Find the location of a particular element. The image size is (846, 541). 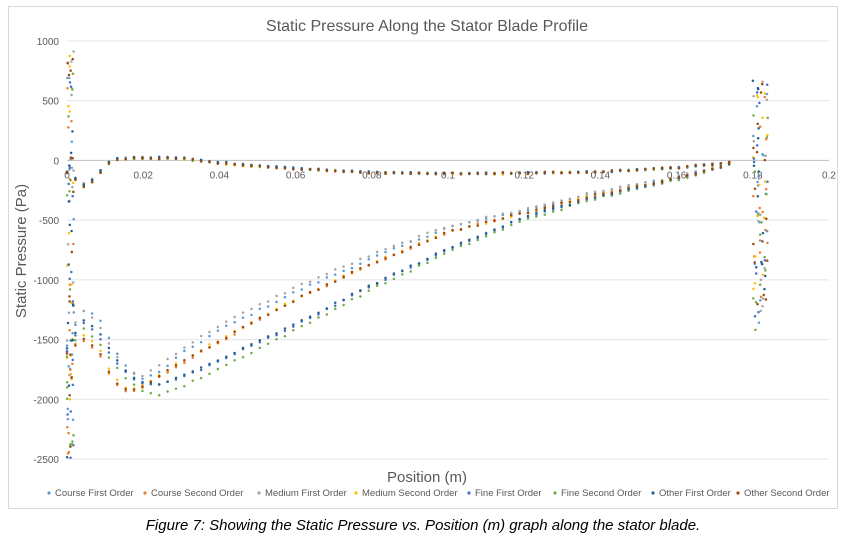

y-axis-tick-labels: 1000 500 0 -500 -1000 -1500 -2000 -2500 is located at coordinates (46, 251).